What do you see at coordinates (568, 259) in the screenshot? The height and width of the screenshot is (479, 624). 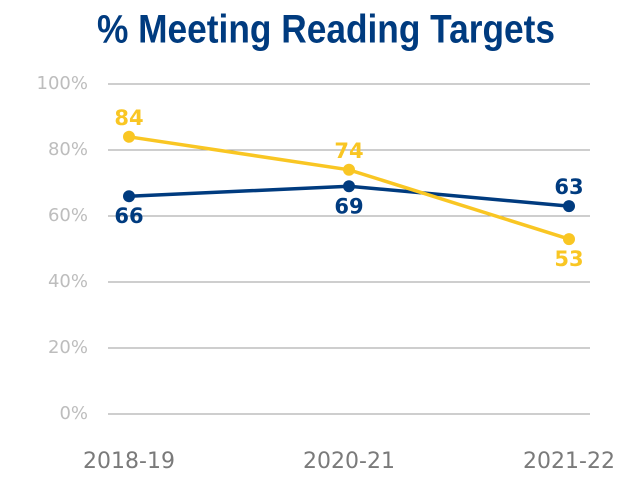 I see `data-label: 53` at bounding box center [568, 259].